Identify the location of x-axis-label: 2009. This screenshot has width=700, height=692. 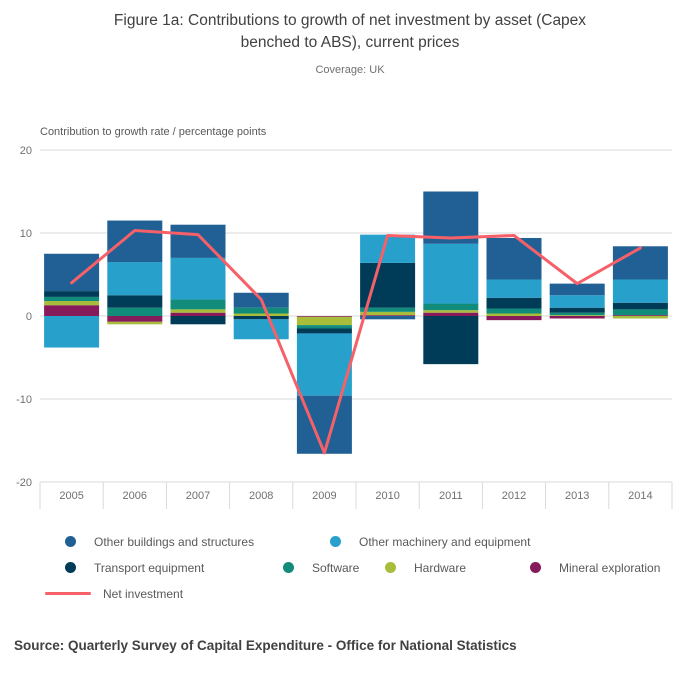
(324, 496).